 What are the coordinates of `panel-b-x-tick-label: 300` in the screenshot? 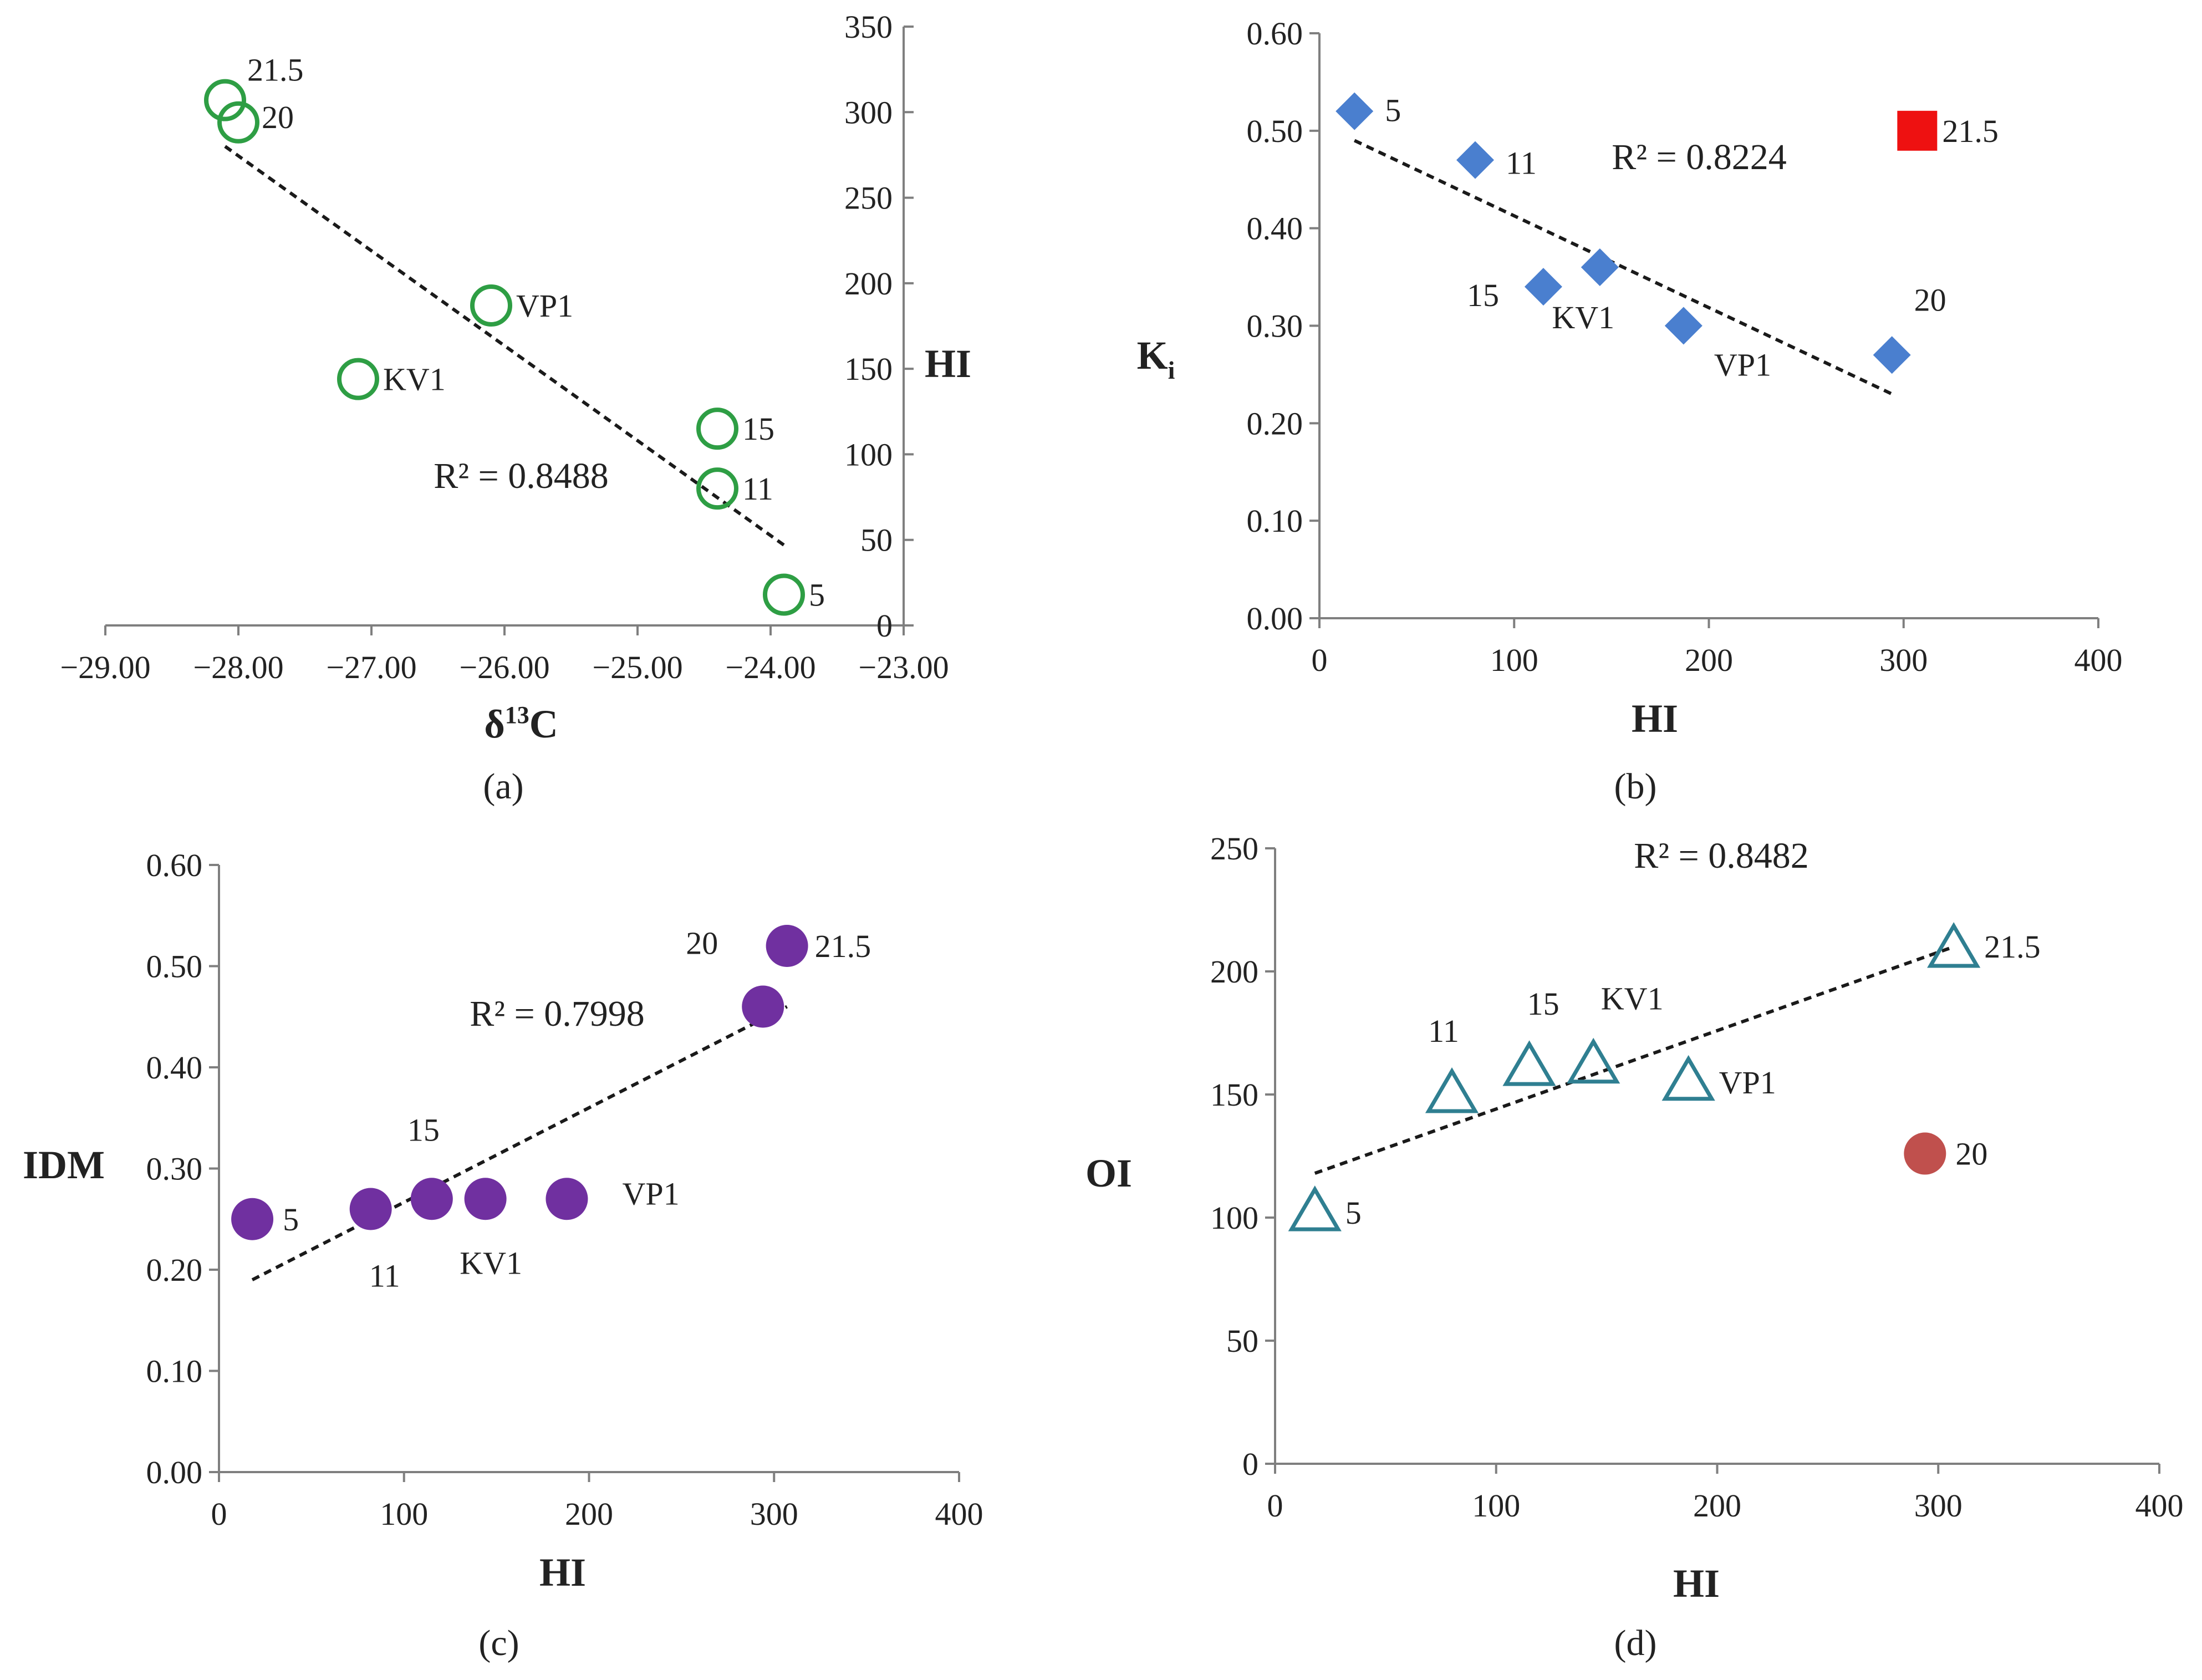 It's located at (1903, 660).